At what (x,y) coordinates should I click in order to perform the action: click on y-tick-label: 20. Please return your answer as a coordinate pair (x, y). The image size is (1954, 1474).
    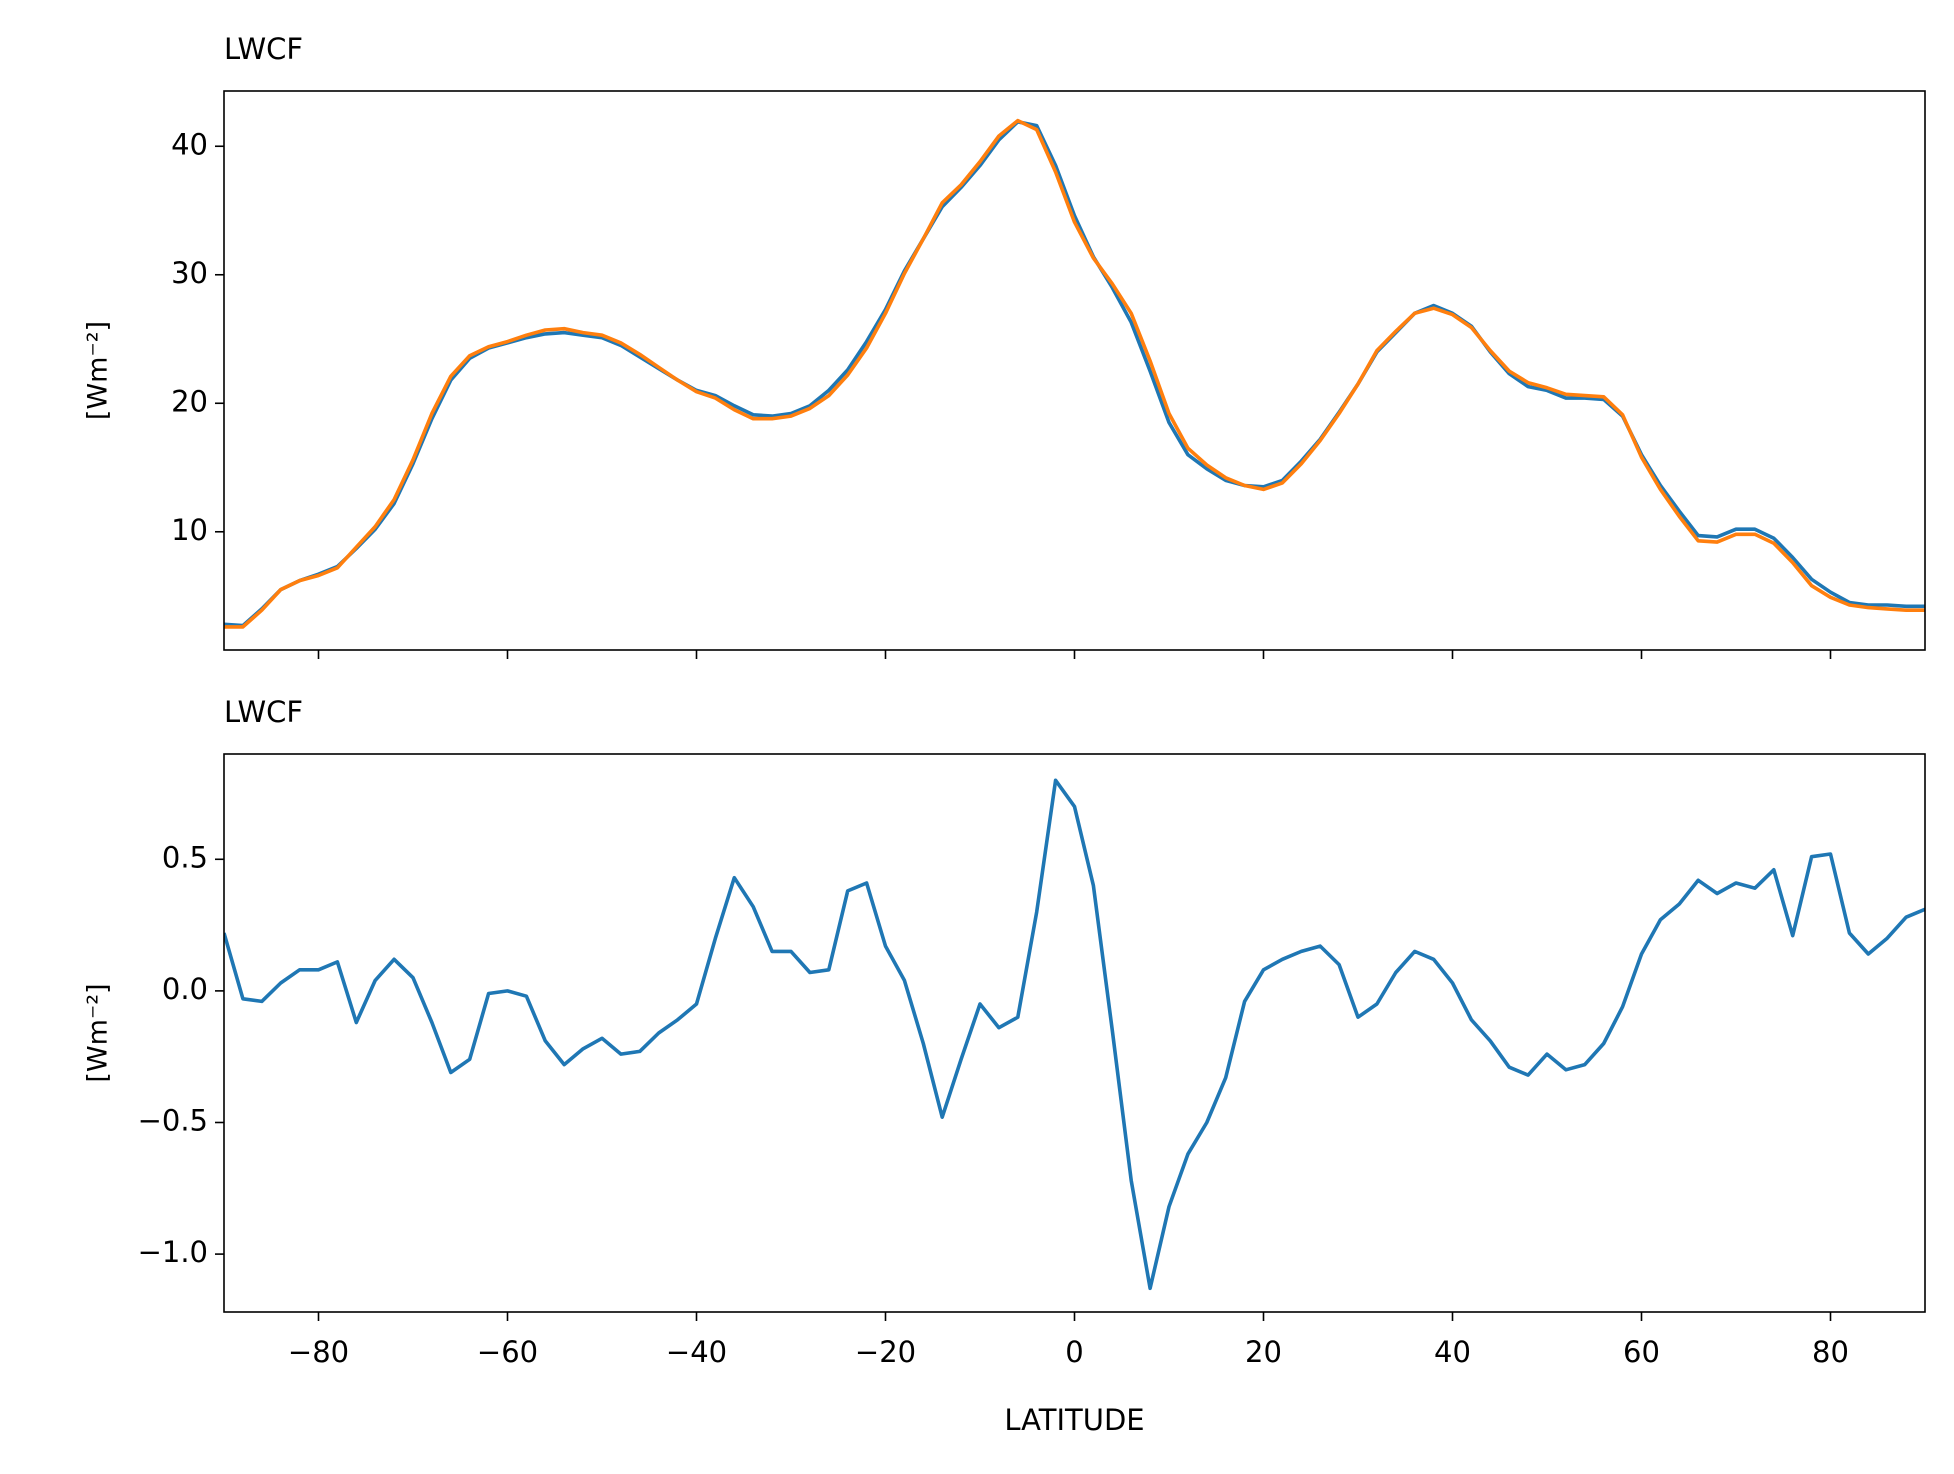
    Looking at the image, I should click on (189, 401).